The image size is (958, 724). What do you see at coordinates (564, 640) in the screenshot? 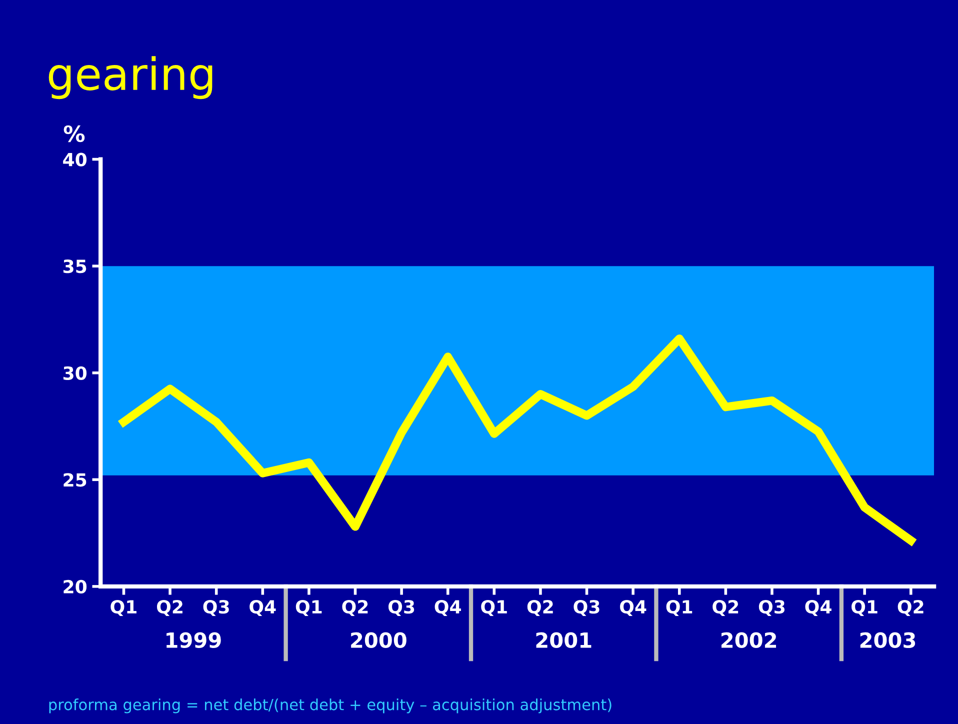
I see `text: 2001` at bounding box center [564, 640].